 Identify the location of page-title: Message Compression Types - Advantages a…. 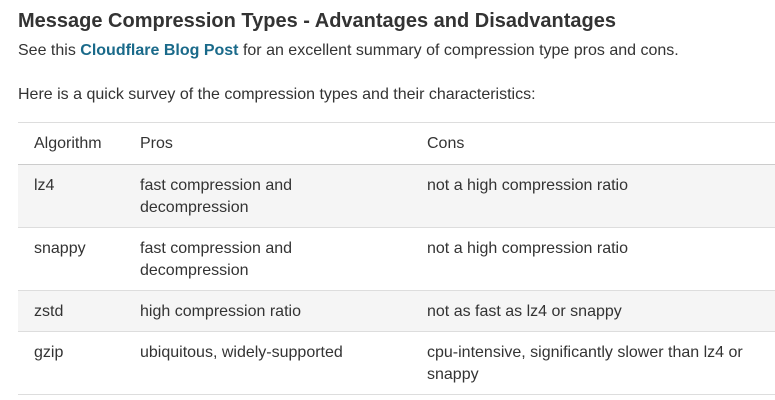
(317, 21).